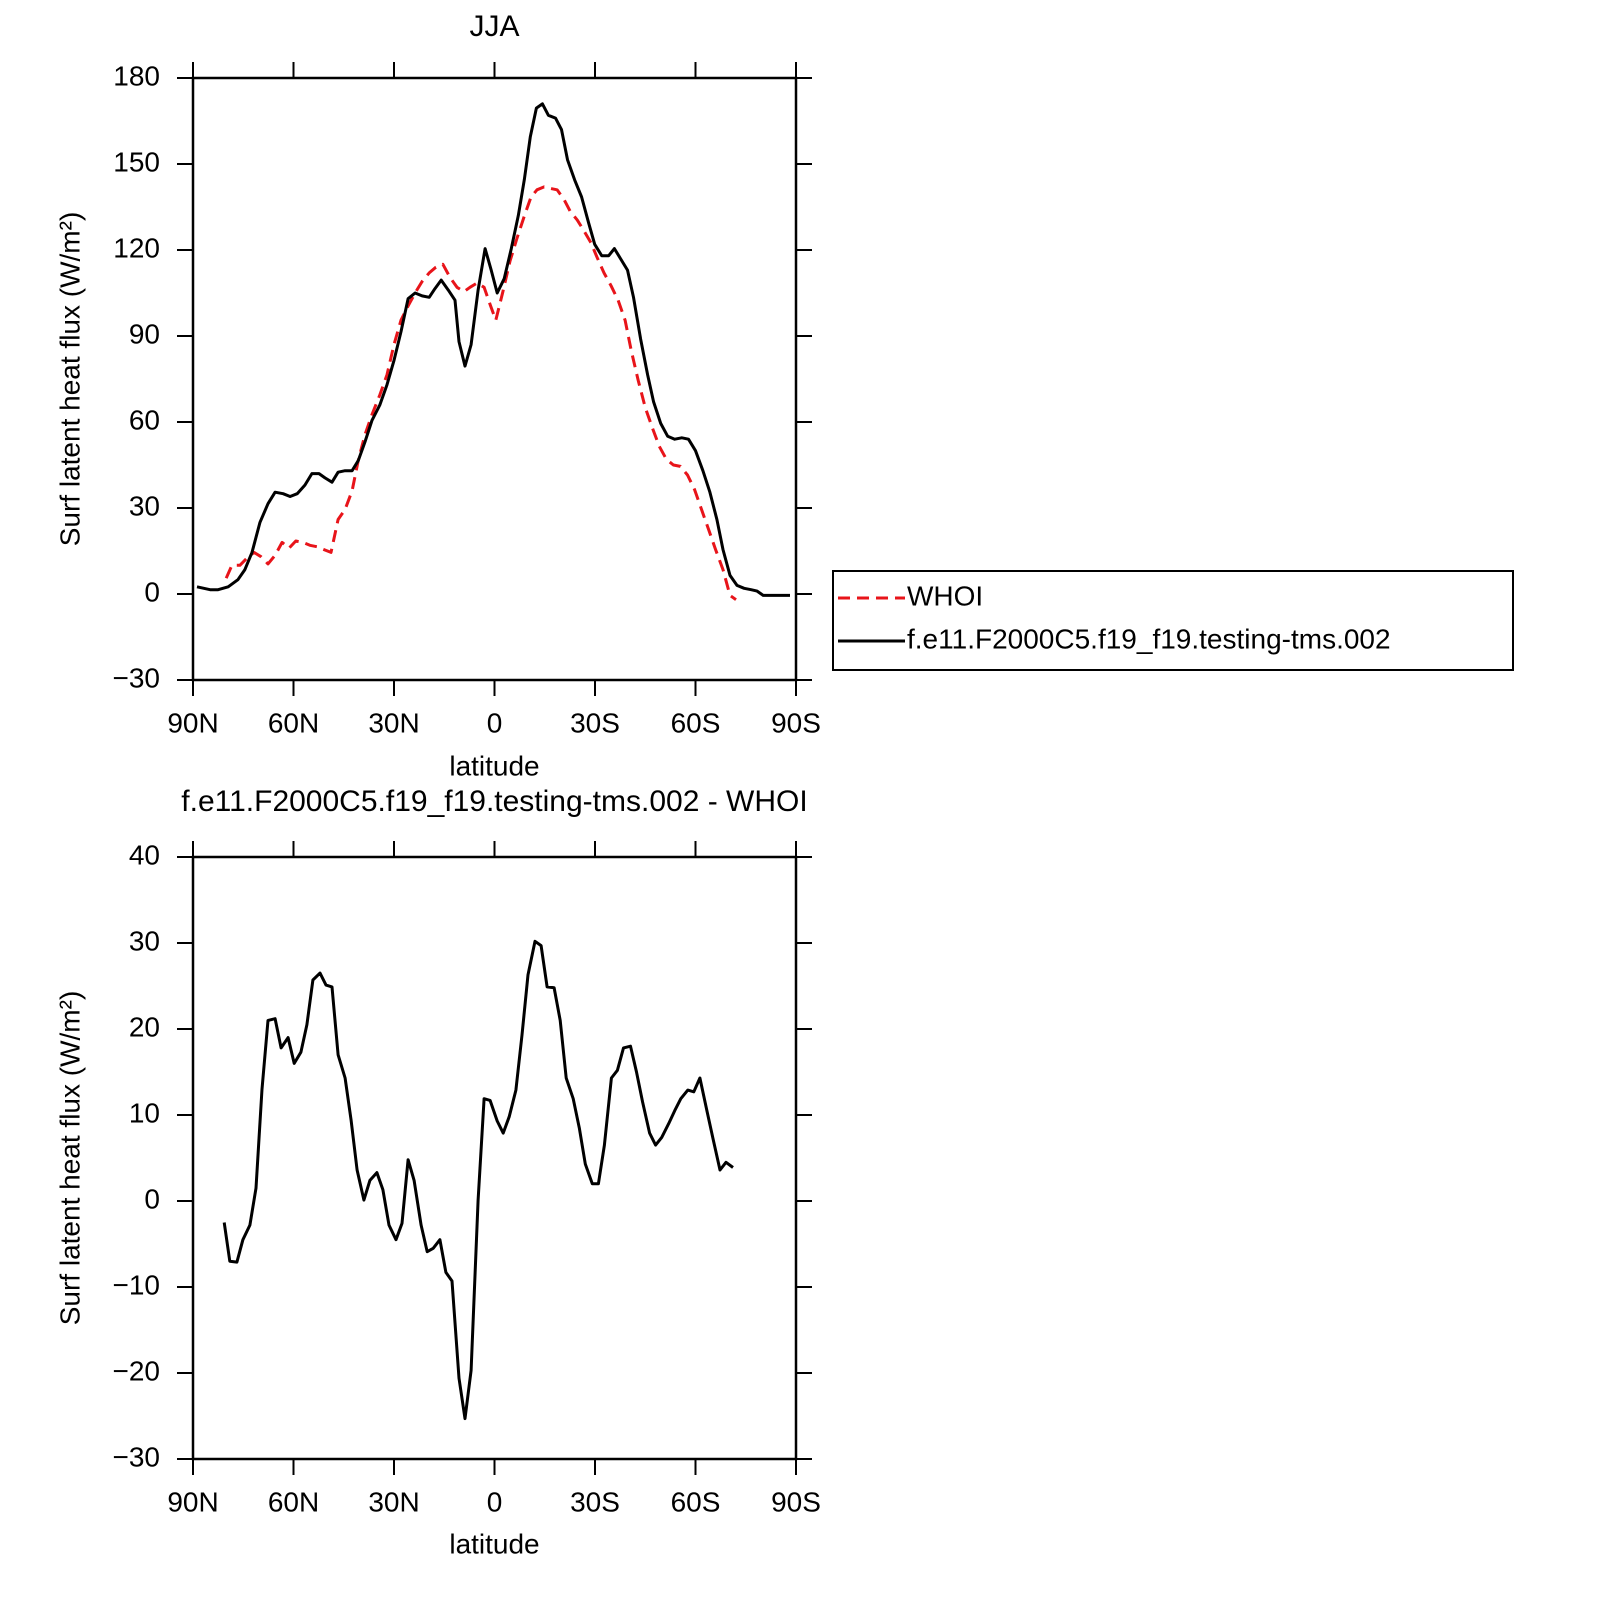  I want to click on y-tick-label: 120, so click(136, 247).